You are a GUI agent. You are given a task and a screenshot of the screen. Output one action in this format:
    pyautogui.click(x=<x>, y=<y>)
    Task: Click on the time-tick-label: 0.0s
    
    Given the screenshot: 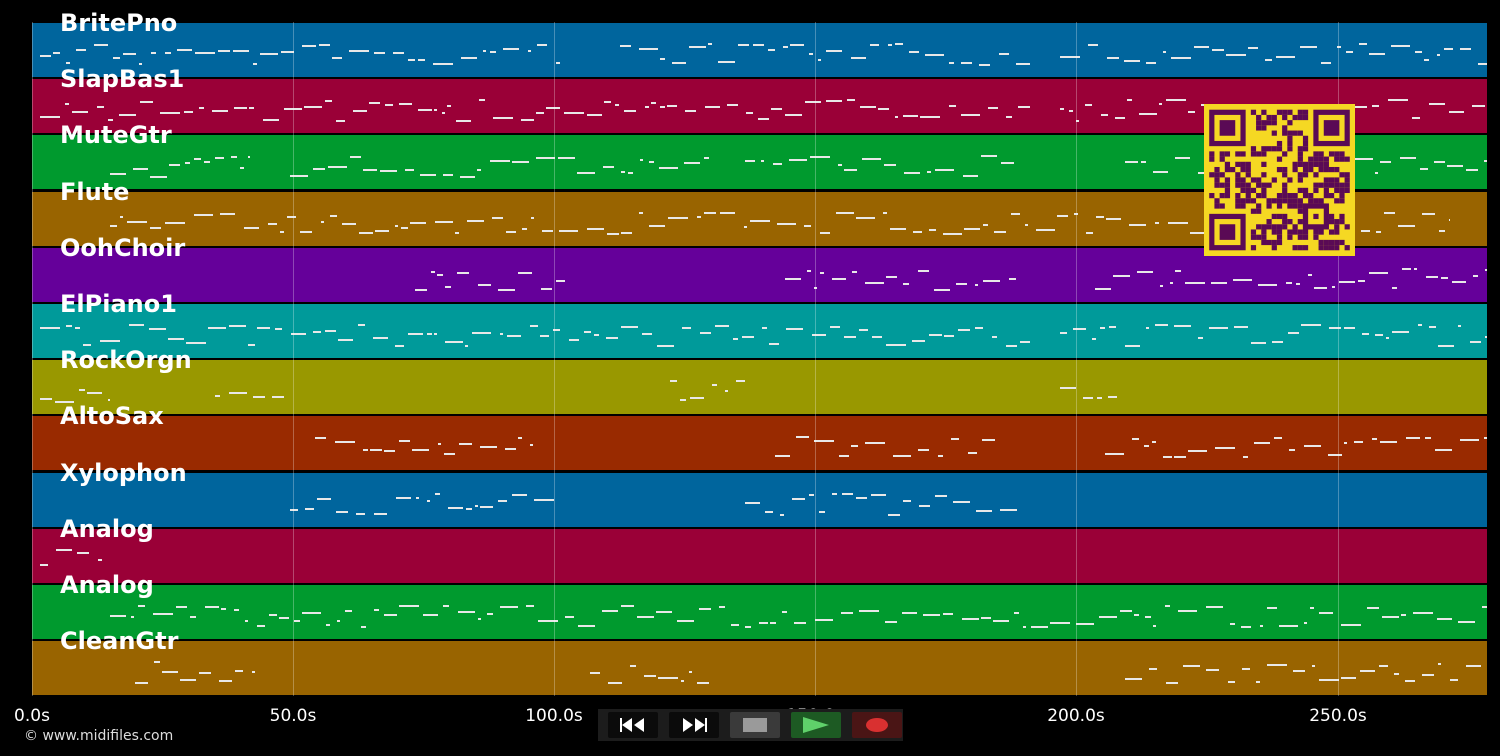 What is the action you would take?
    pyautogui.click(x=32, y=716)
    